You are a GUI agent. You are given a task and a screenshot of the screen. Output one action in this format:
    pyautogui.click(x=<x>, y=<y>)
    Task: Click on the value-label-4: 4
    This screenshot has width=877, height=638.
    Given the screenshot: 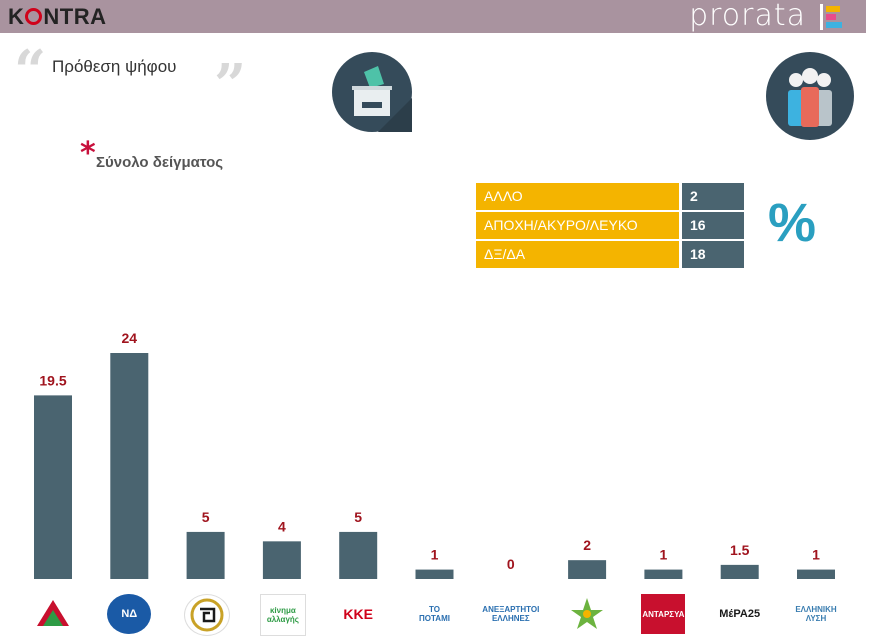 What is the action you would take?
    pyautogui.click(x=282, y=526)
    